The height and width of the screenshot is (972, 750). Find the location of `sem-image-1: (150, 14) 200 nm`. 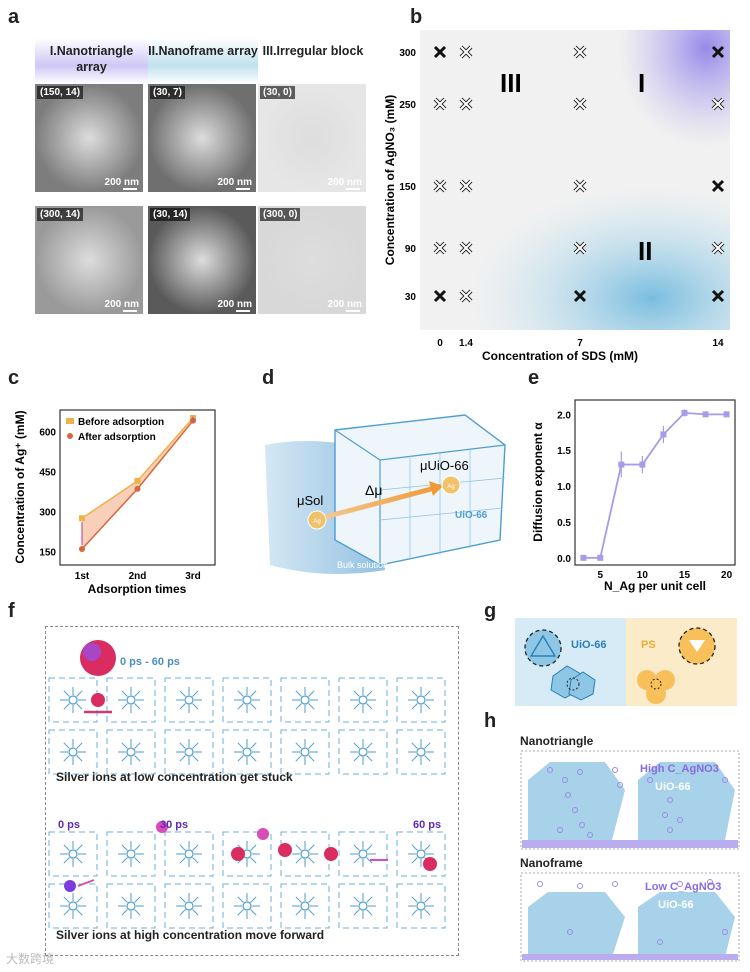

sem-image-1: (150, 14) 200 nm is located at coordinates (89, 138).